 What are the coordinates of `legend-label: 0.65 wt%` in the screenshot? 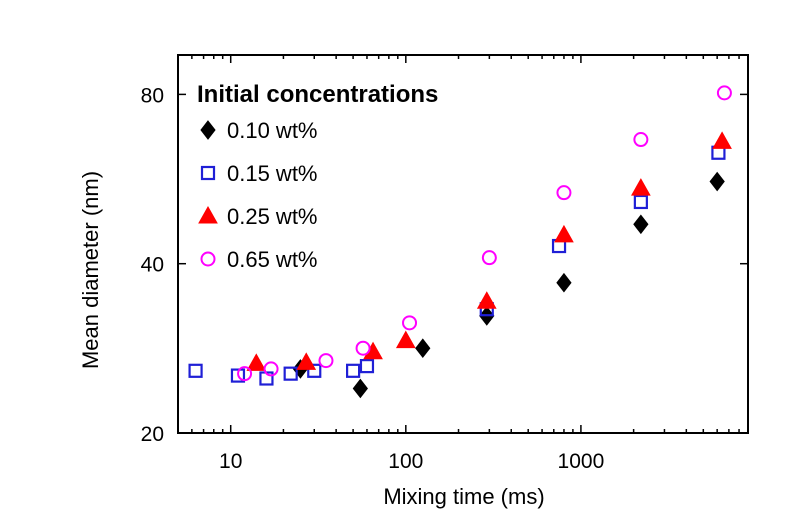 It's located at (272, 259).